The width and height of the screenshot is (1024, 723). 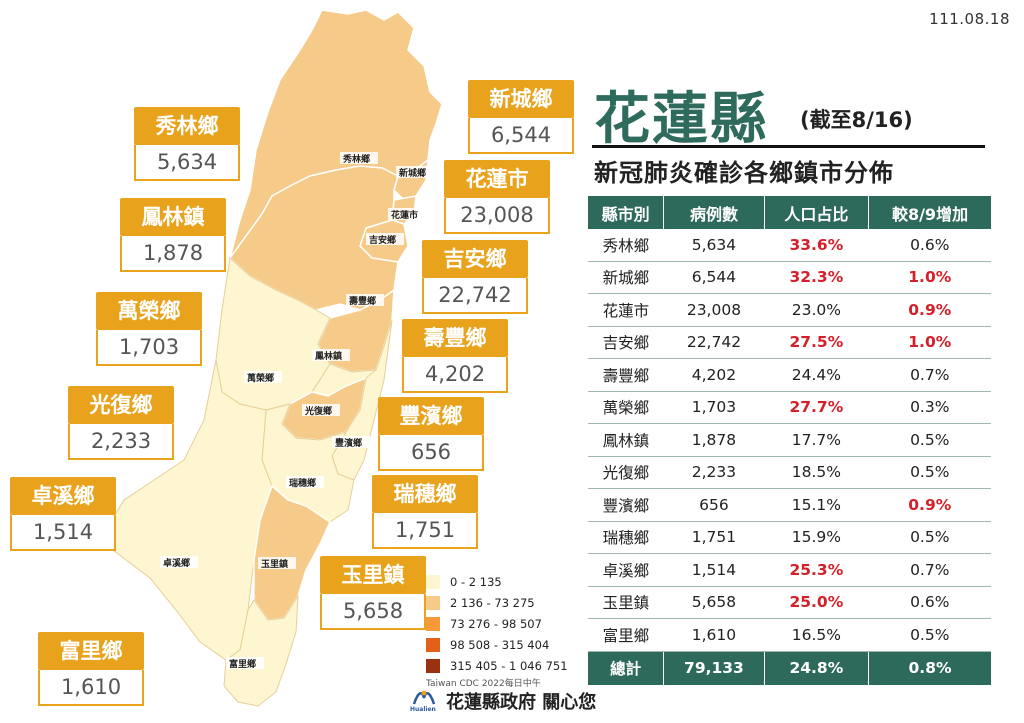 What do you see at coordinates (714, 245) in the screenshot?
I see `table-cell: 5,634` at bounding box center [714, 245].